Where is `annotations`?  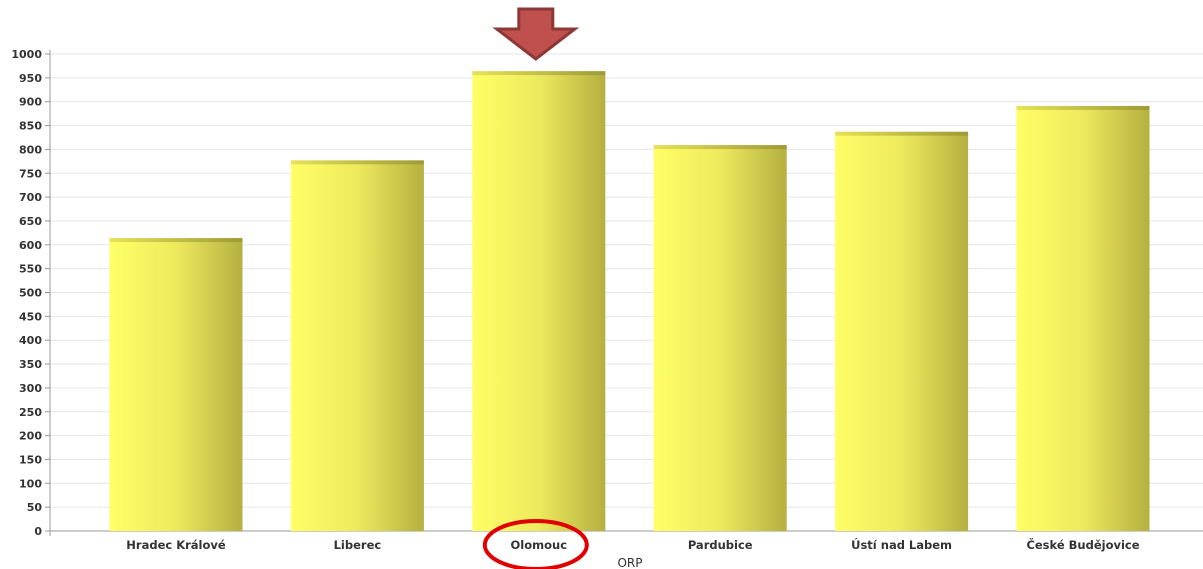 annotations is located at coordinates (535, 288).